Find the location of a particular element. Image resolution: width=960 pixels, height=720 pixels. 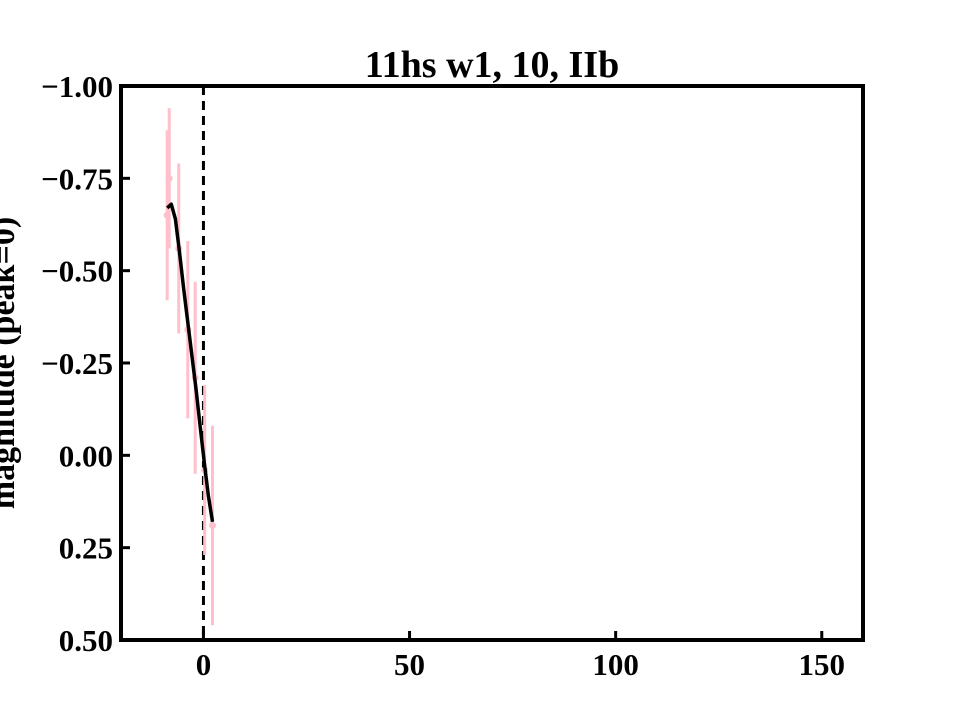

y-tick-label-0: −1.00 is located at coordinates (77, 86).